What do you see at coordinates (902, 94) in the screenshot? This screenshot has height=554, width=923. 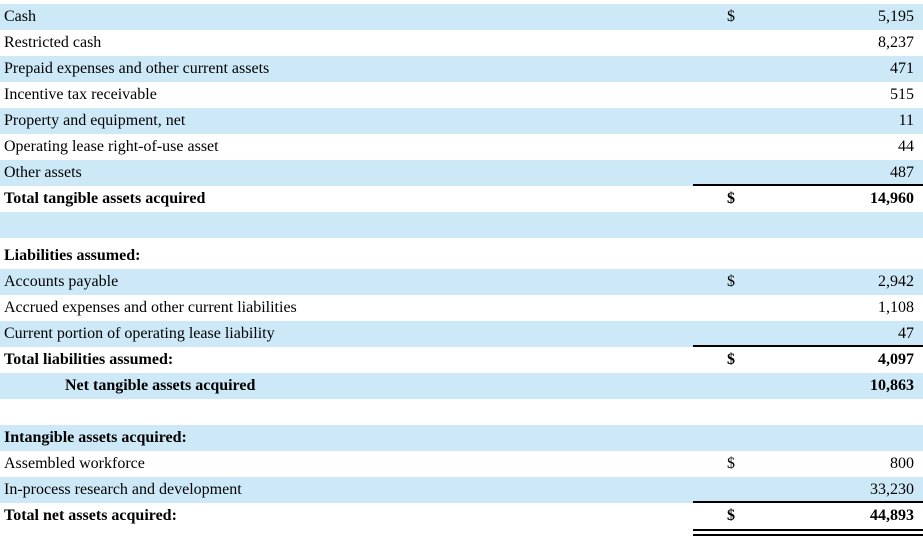 I see `row-amount: 515` at bounding box center [902, 94].